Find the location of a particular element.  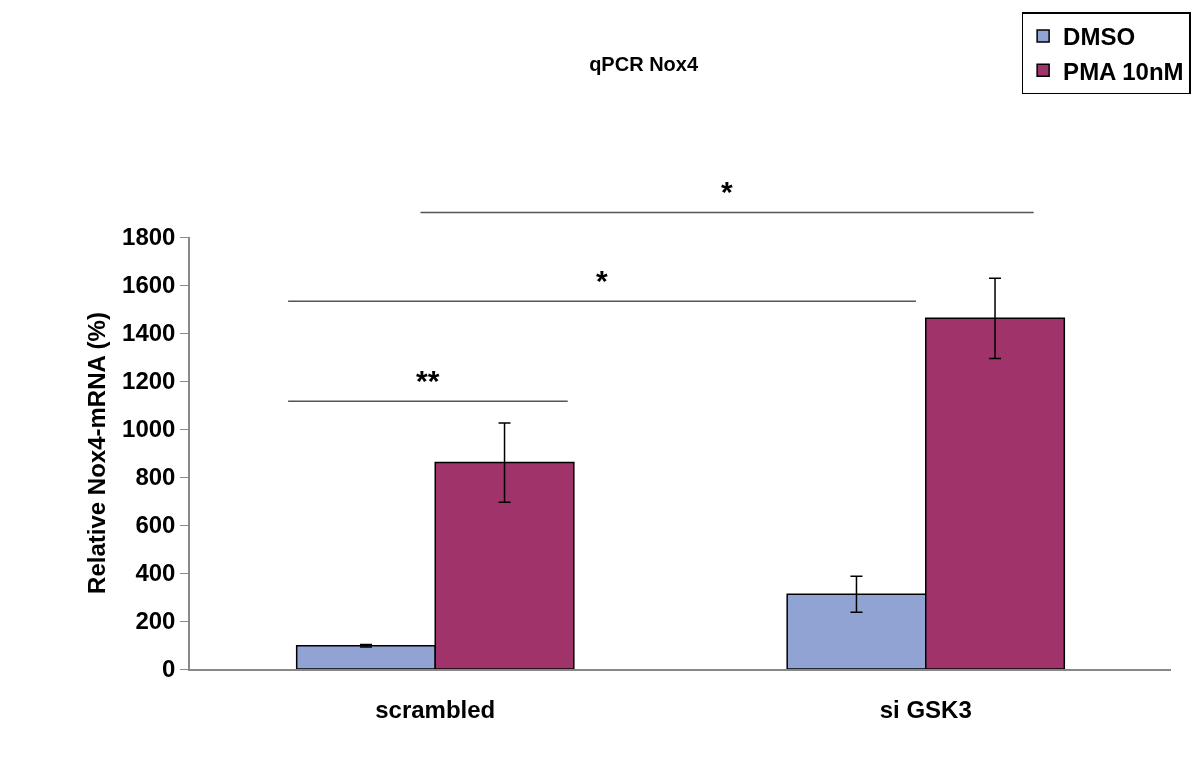

y-tick-label: 600 is located at coordinates (155, 525).